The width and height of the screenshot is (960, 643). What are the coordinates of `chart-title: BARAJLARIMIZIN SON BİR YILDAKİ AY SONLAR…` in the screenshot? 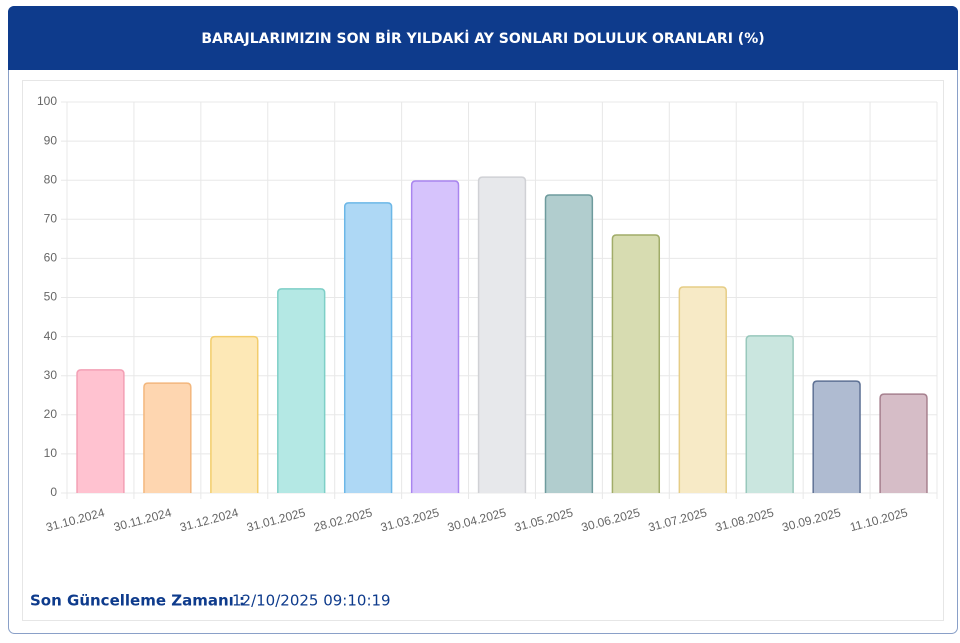 It's located at (482, 38).